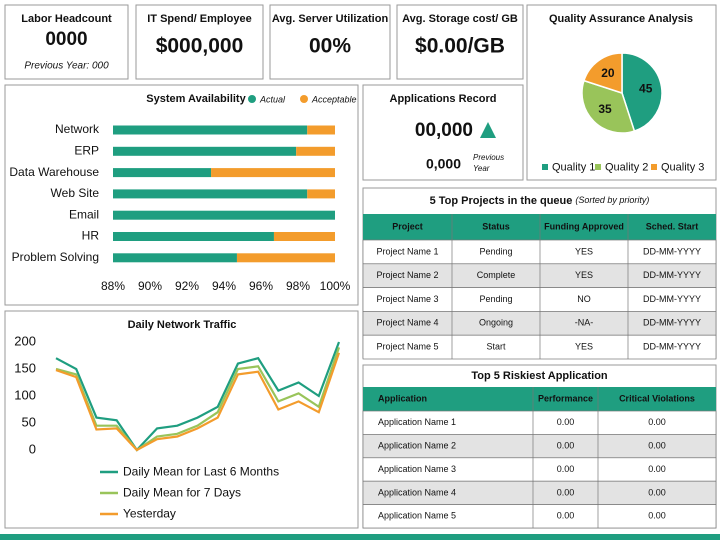 This screenshot has height=540, width=720. What do you see at coordinates (25, 340) in the screenshot?
I see `y-tick-label: 200` at bounding box center [25, 340].